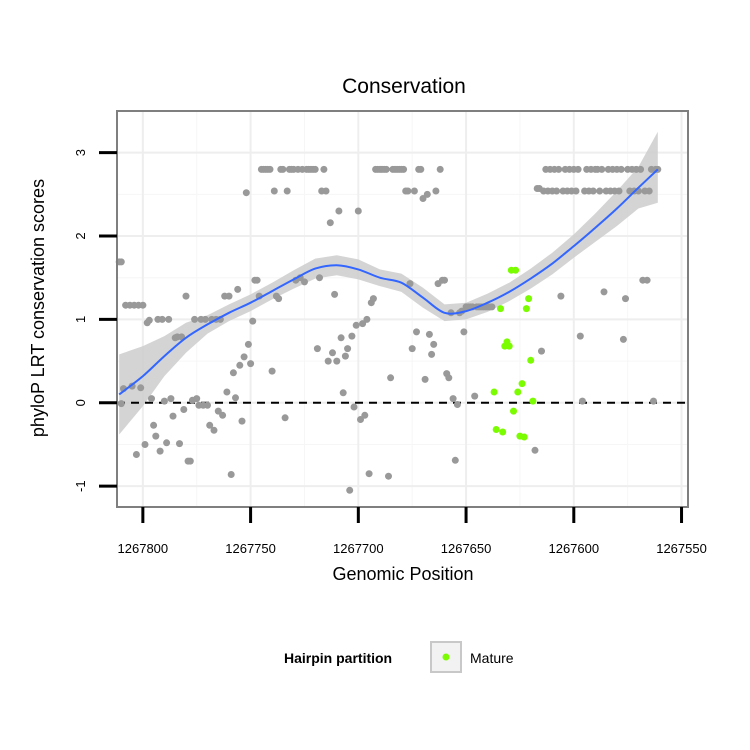  Describe the element at coordinates (80, 319) in the screenshot. I see `y-tick-label: 1` at that location.